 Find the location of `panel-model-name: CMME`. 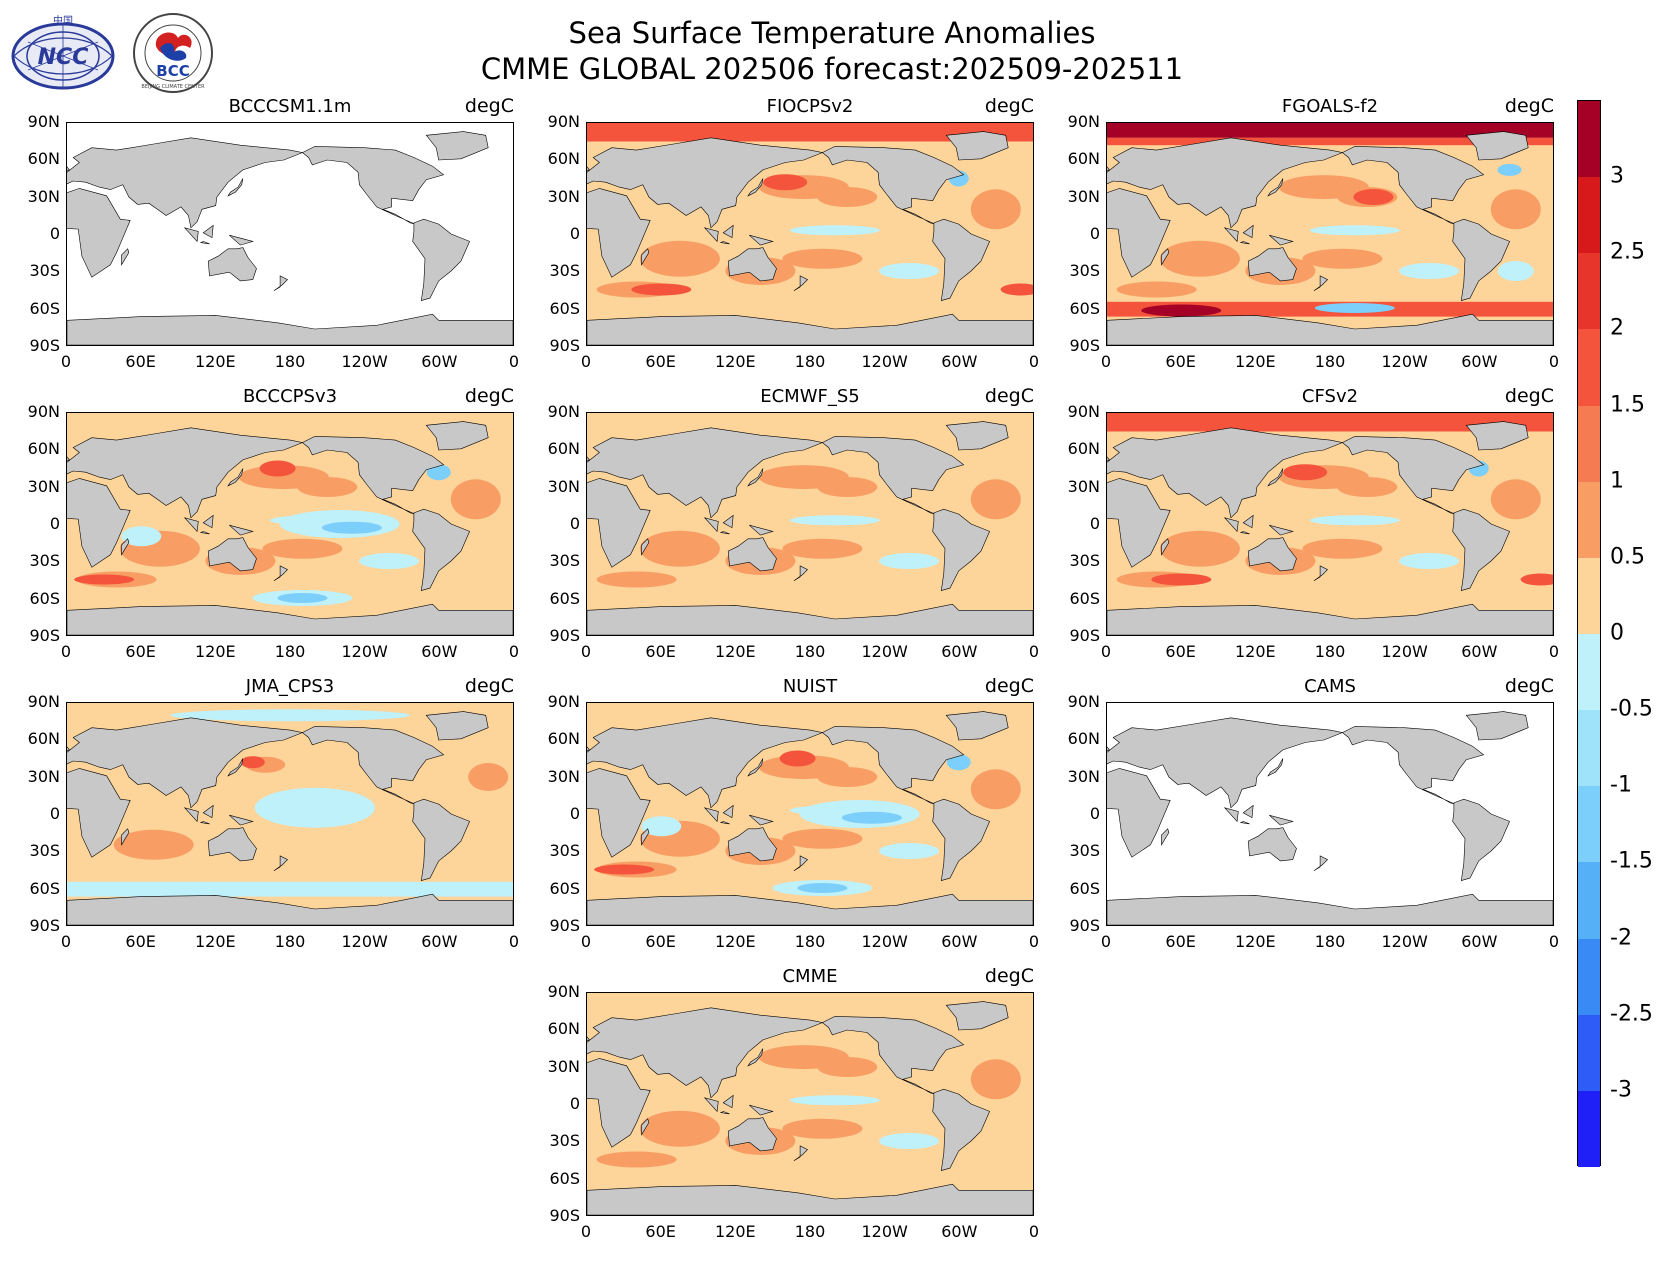

panel-model-name: CMME is located at coordinates (810, 976).